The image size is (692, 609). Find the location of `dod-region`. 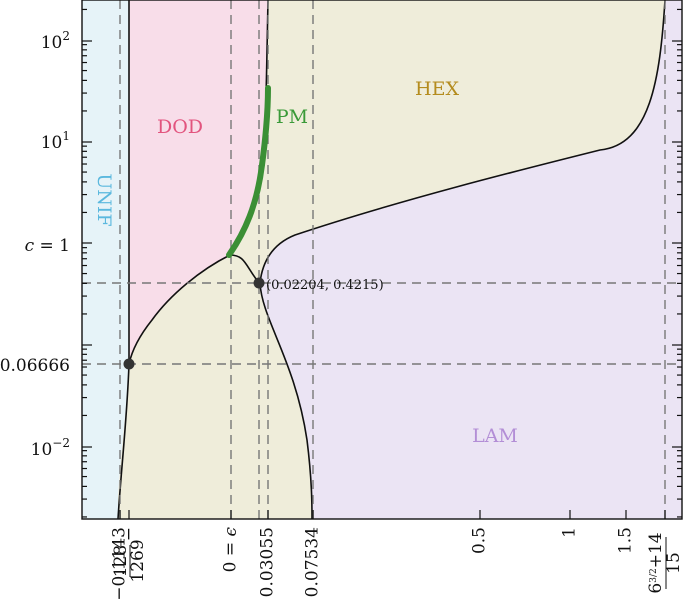

dod-region is located at coordinates (198, 182).